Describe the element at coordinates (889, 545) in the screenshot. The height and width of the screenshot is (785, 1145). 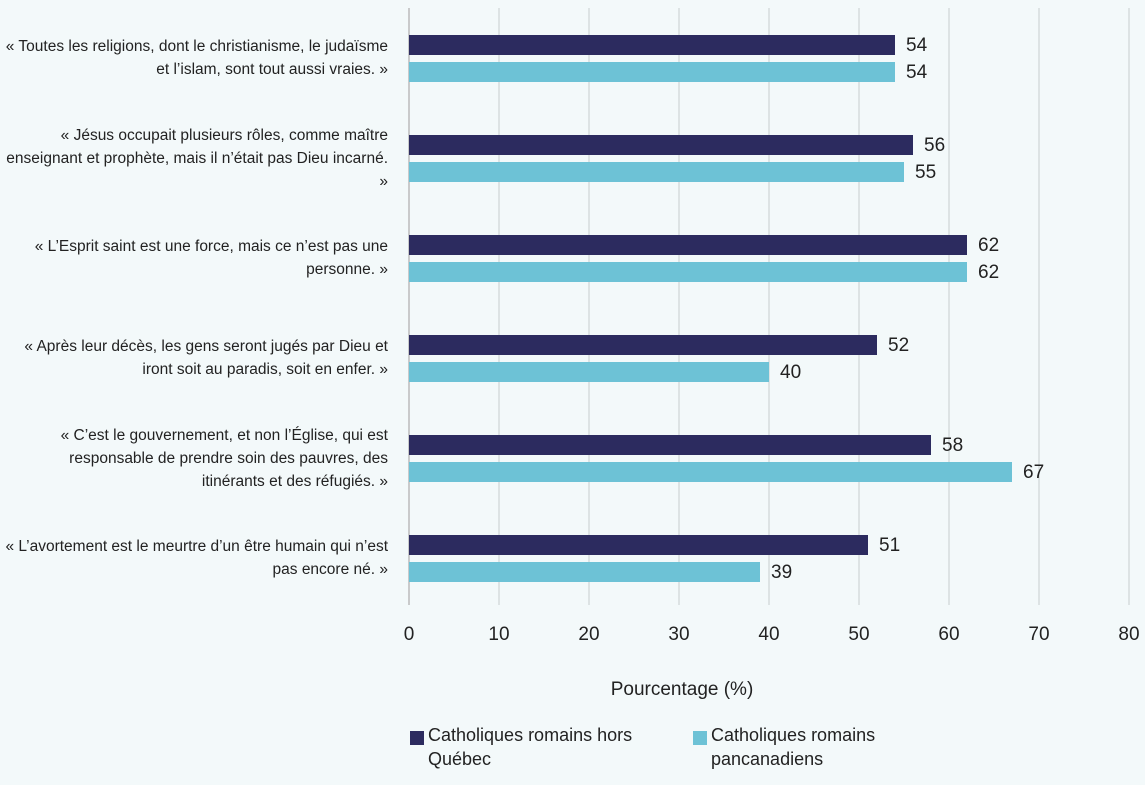
I see `data-label: 51` at that location.